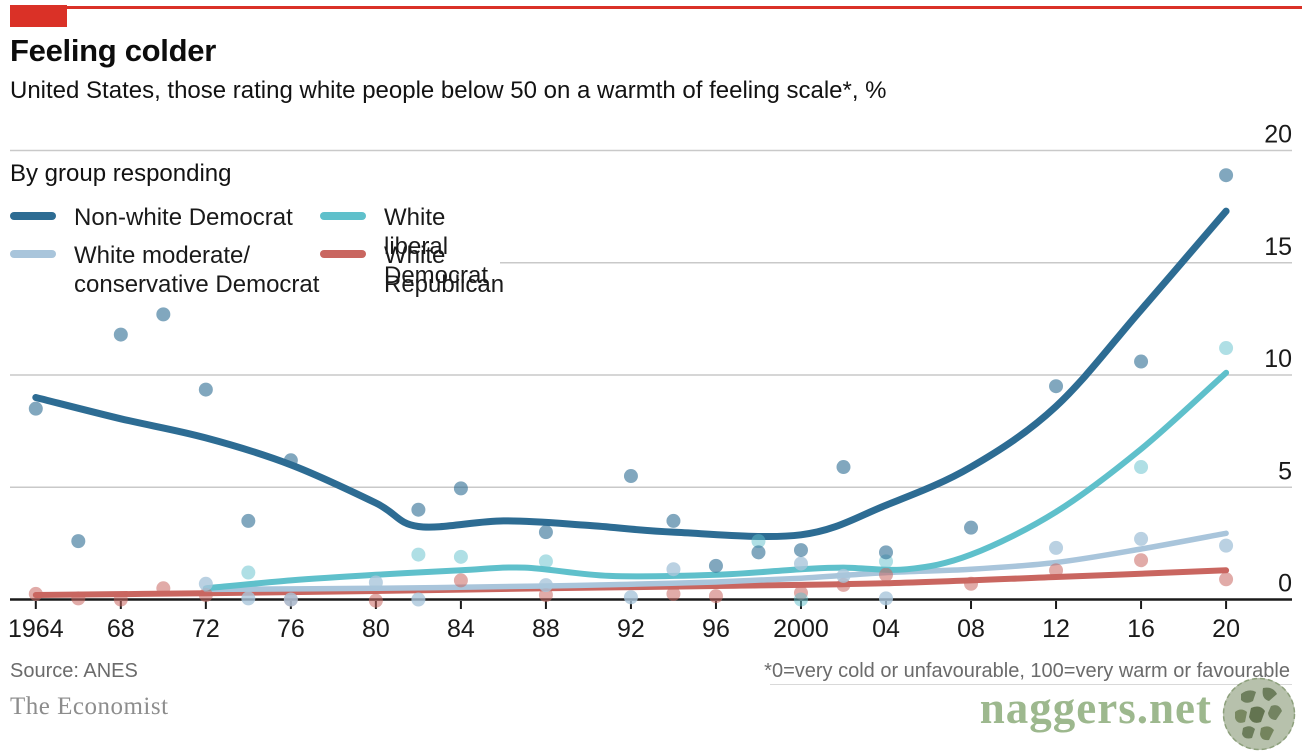 Image resolution: width=1312 pixels, height=752 pixels. I want to click on legend-item-white-moderate-conservative-democrat: White moderate/conservative Democrat, so click(164, 270).